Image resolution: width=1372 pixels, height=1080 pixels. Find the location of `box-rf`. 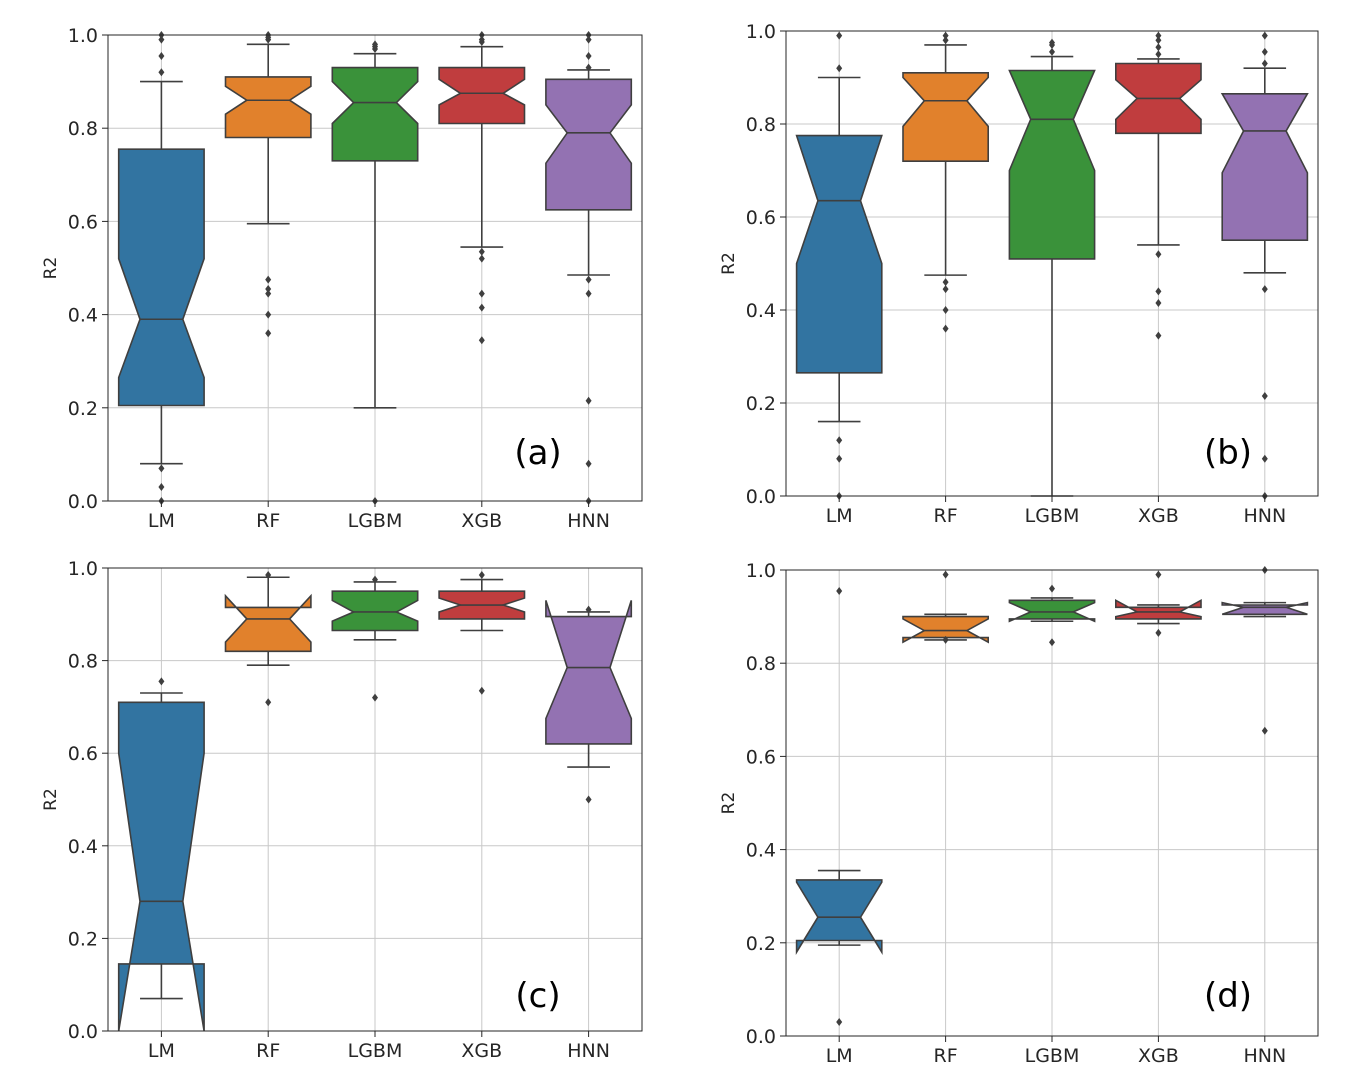

box-rf is located at coordinates (268, 184).